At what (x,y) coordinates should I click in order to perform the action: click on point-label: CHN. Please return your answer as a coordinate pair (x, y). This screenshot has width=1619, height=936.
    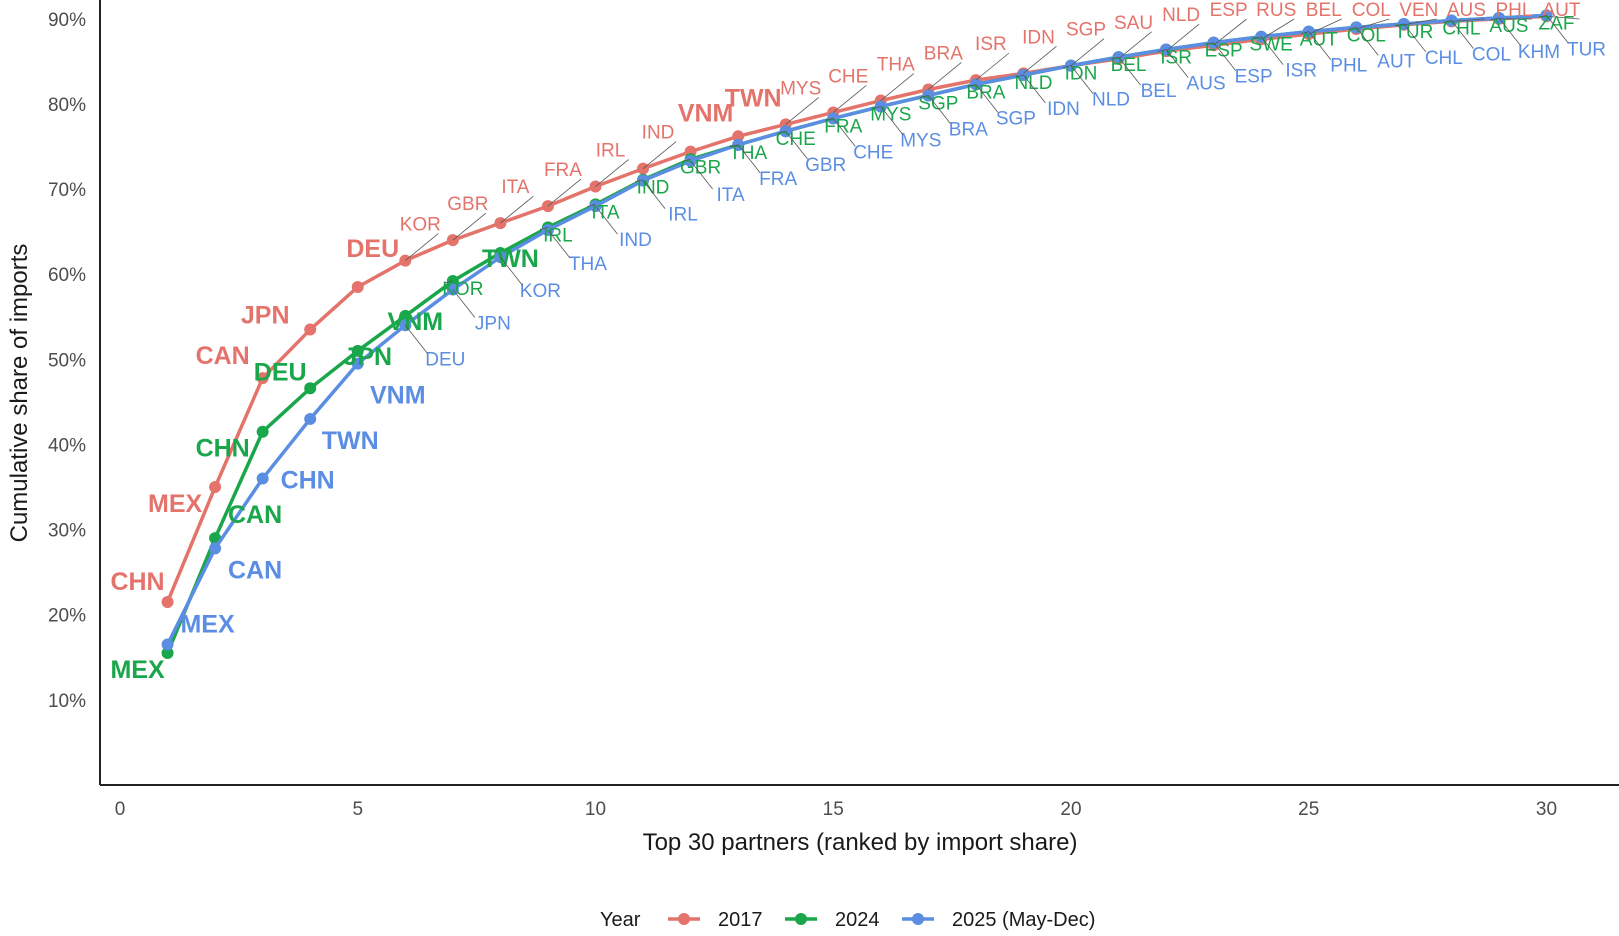
    Looking at the image, I should click on (223, 449).